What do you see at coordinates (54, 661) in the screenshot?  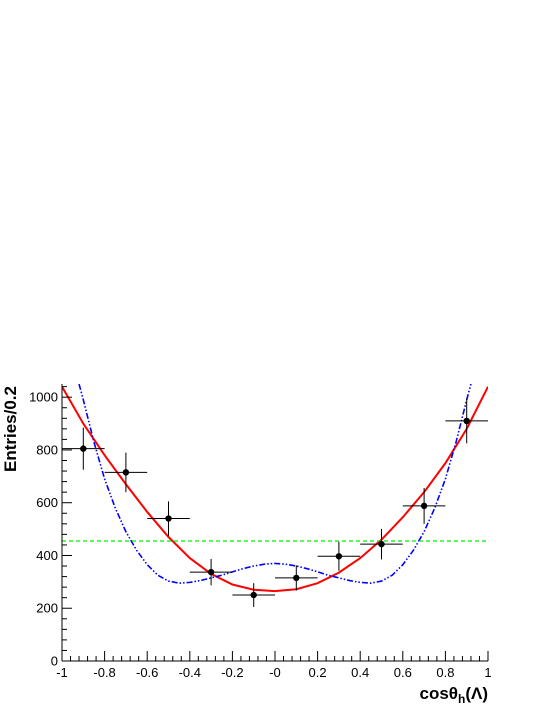 I see `y-tick-label: 0` at bounding box center [54, 661].